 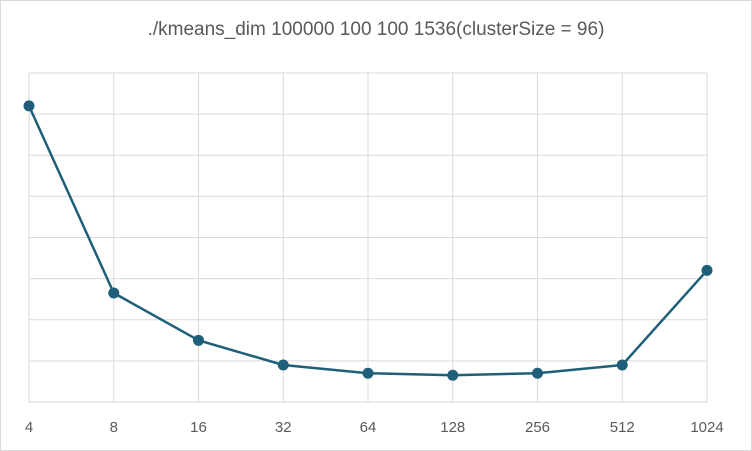 What do you see at coordinates (198, 427) in the screenshot?
I see `x-tick-label: 16` at bounding box center [198, 427].